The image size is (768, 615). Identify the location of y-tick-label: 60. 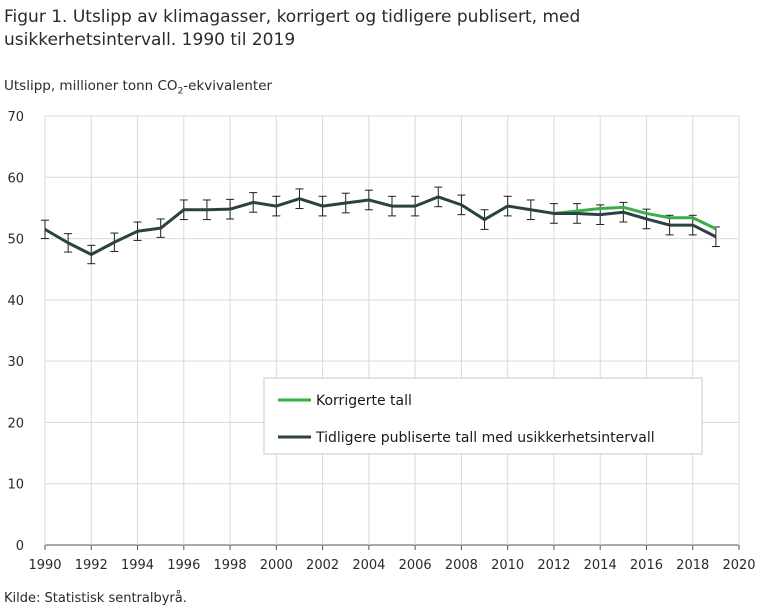
(15, 178).